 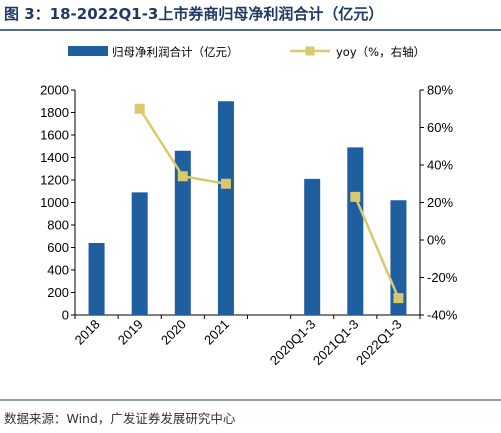 What do you see at coordinates (380, 52) in the screenshot?
I see `legend-line-label: yoy（%，右轴）` at bounding box center [380, 52].